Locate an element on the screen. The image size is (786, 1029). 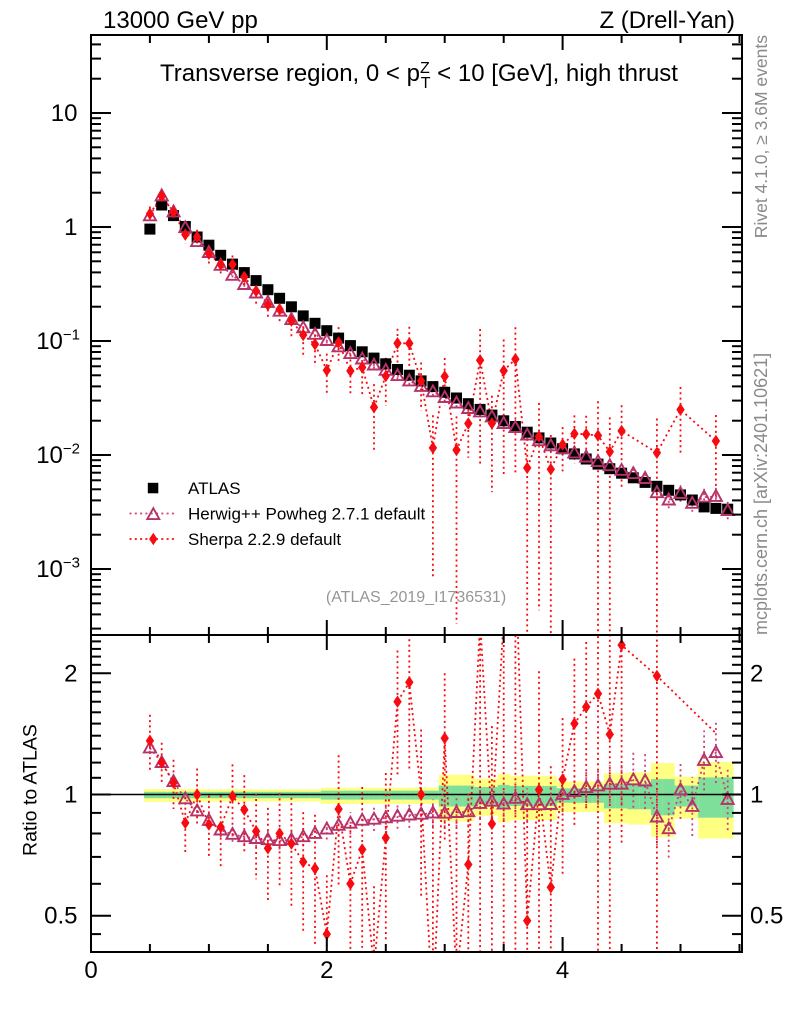
svg-text: Sherpa 2.2.9 default is located at coordinates (264, 539).